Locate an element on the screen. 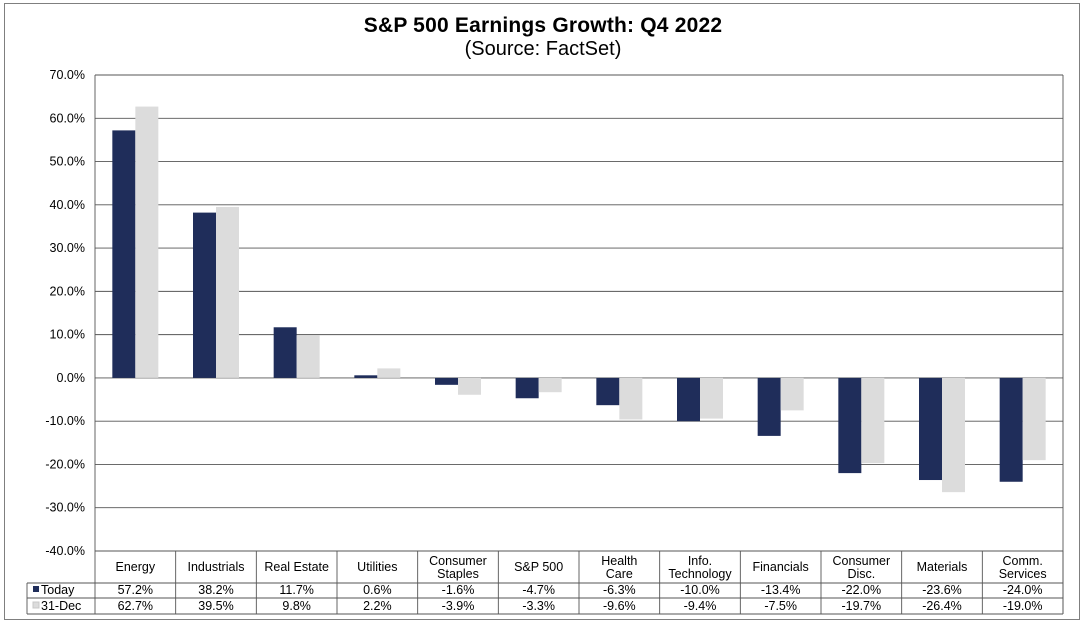 The height and width of the screenshot is (626, 1086). data-label: -9.6% is located at coordinates (619, 606).